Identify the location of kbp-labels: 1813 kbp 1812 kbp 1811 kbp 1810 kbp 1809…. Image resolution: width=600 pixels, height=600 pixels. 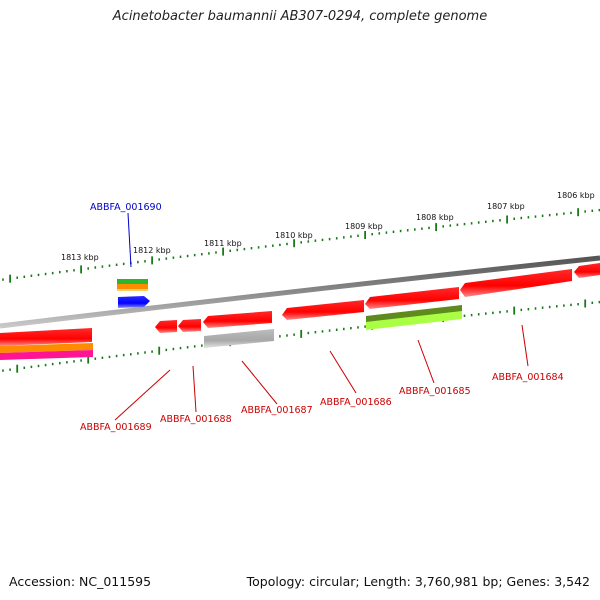
(328, 226).